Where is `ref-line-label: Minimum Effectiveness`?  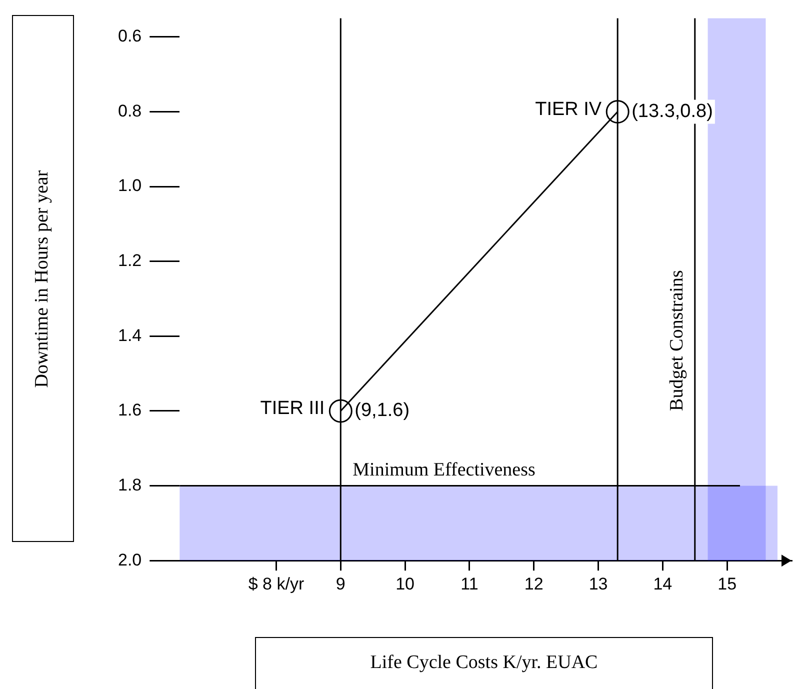 ref-line-label: Minimum Effectiveness is located at coordinates (444, 469).